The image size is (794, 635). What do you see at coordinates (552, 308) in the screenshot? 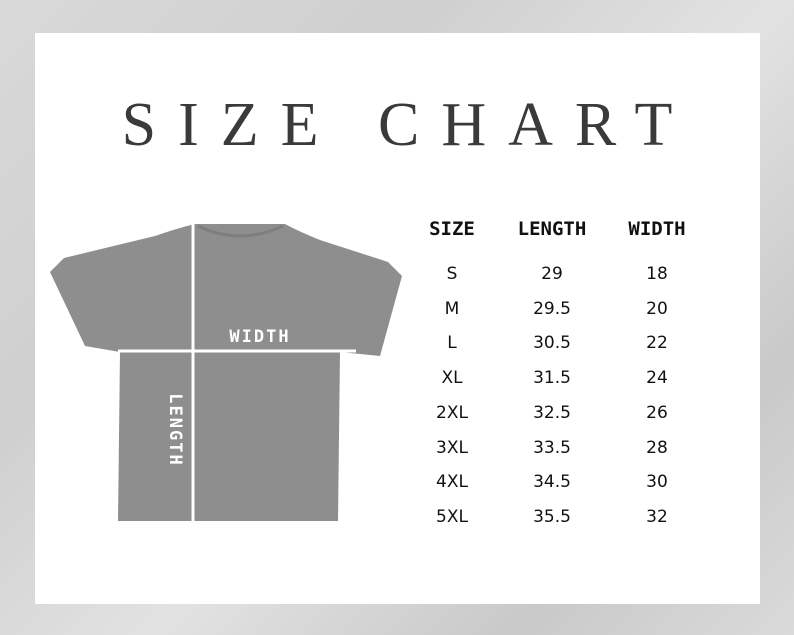
I see `cell-length: 29.5` at bounding box center [552, 308].